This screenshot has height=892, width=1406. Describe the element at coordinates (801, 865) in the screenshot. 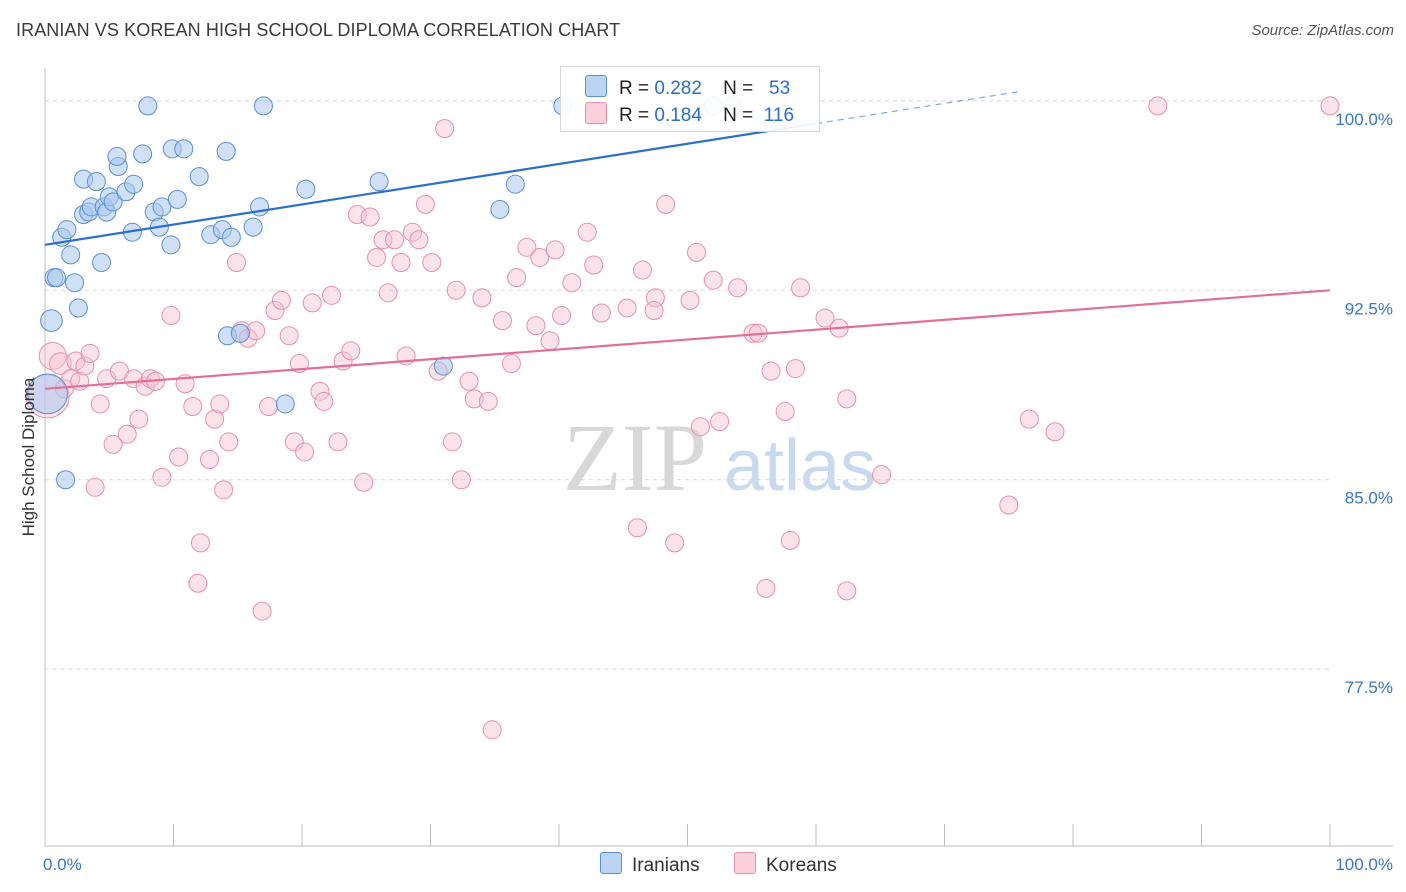

I see `koreans-legend-label: Koreans` at that location.